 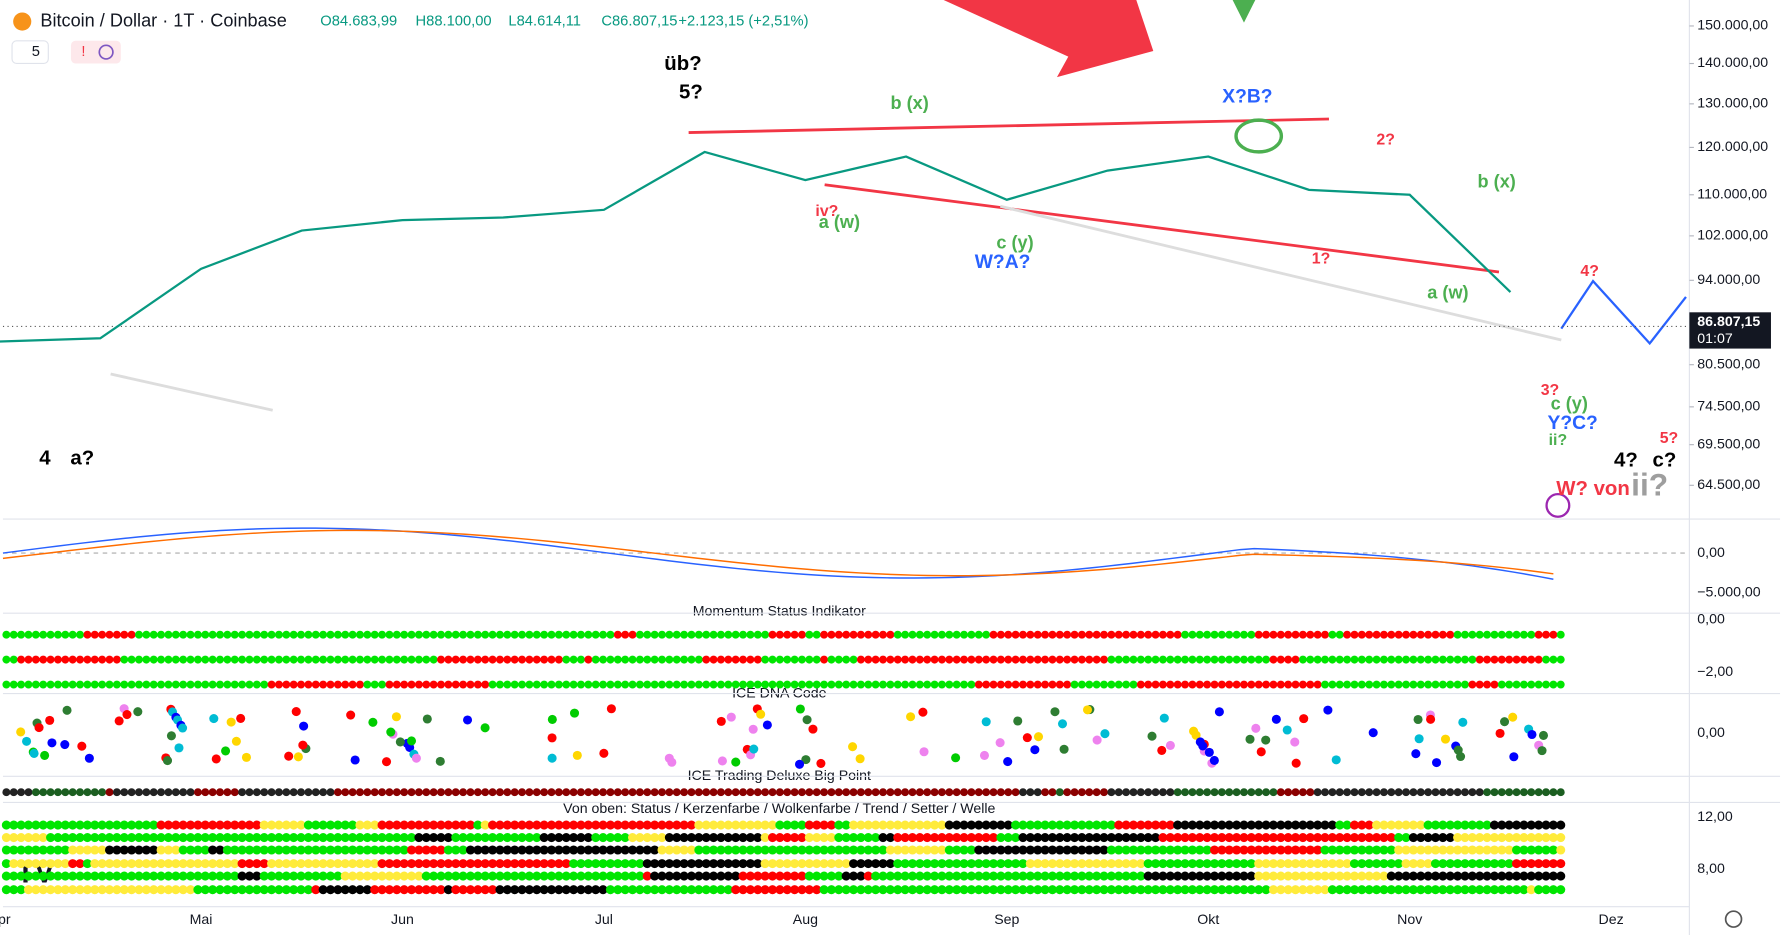 I want to click on badge, so click(x=30, y=52).